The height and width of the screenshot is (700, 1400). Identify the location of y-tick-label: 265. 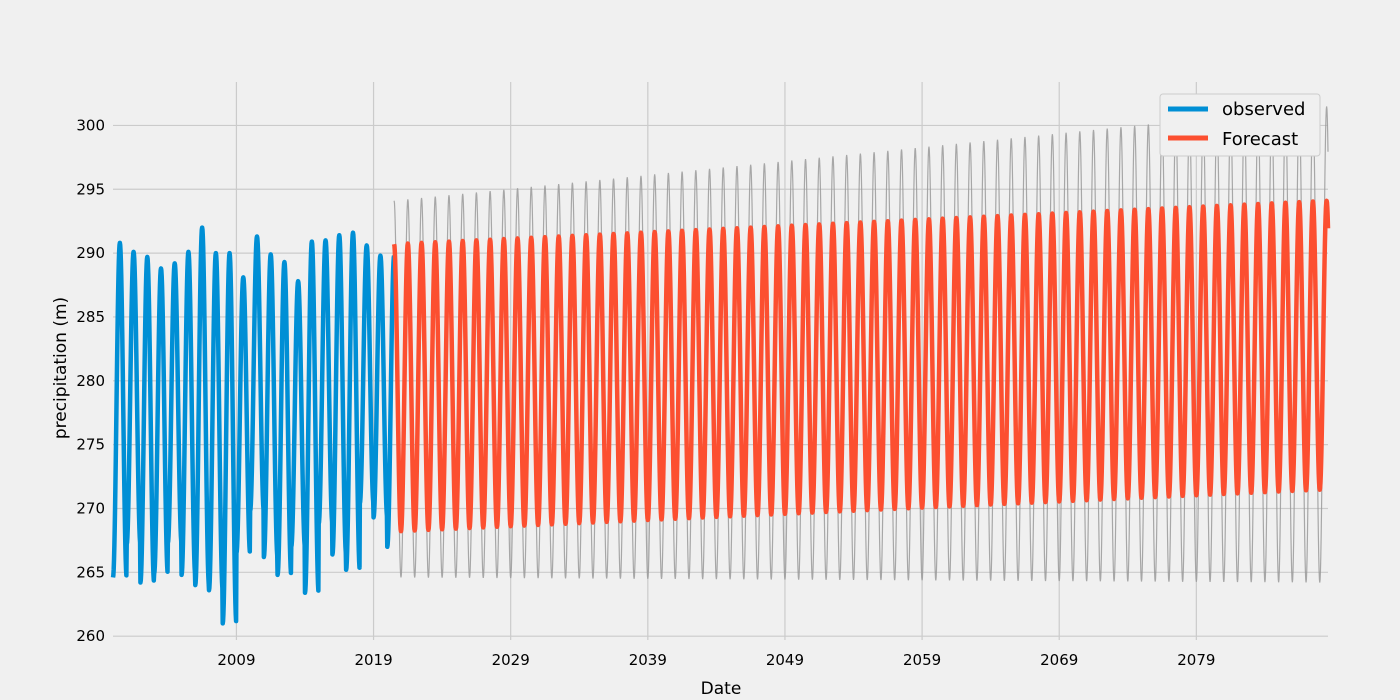
(90, 572).